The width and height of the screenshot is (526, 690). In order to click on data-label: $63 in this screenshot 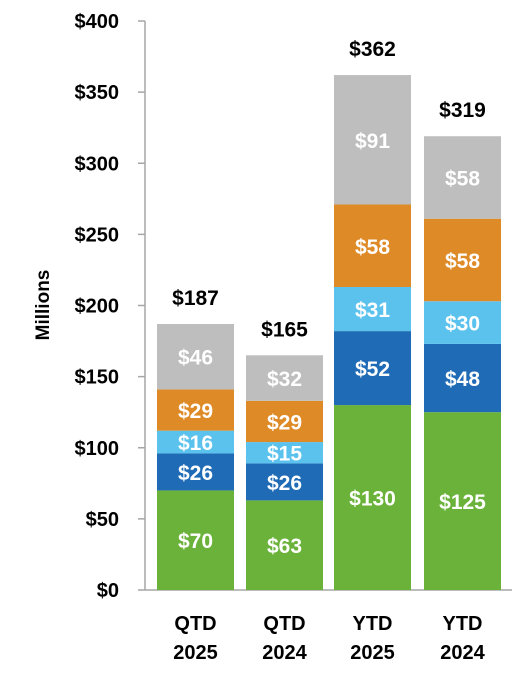, I will do `click(284, 546)`.